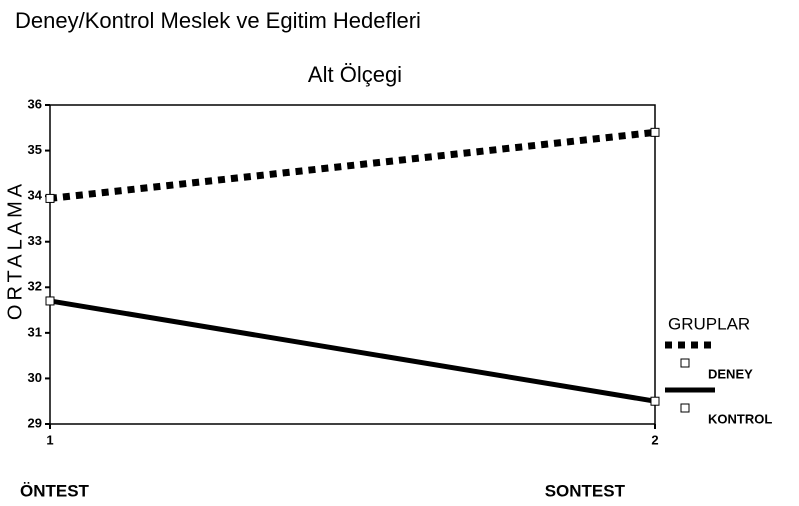  Describe the element at coordinates (35, 377) in the screenshot. I see `y-tick-label: 30` at that location.